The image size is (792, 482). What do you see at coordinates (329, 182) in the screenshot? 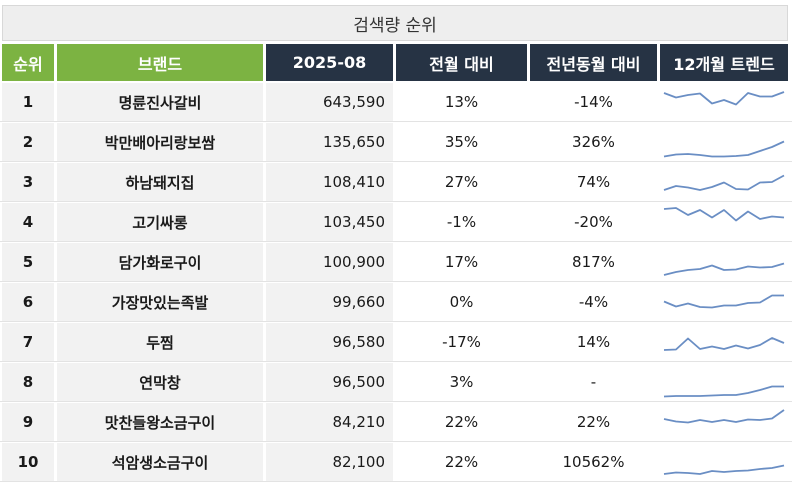
I see `current-volume-cell: 108,410` at bounding box center [329, 182].